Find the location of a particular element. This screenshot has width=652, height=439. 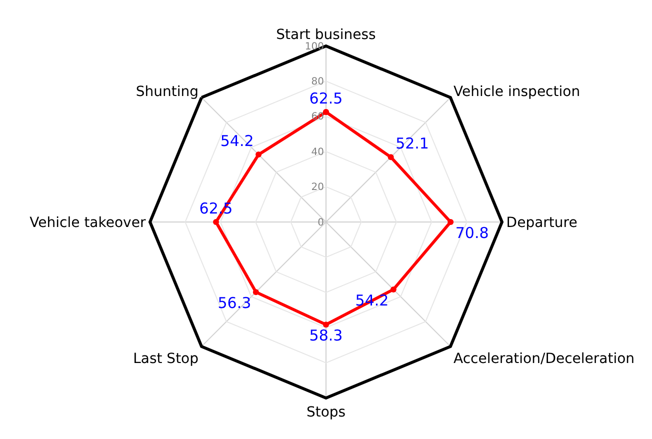

data-label: 52.1 is located at coordinates (412, 143).